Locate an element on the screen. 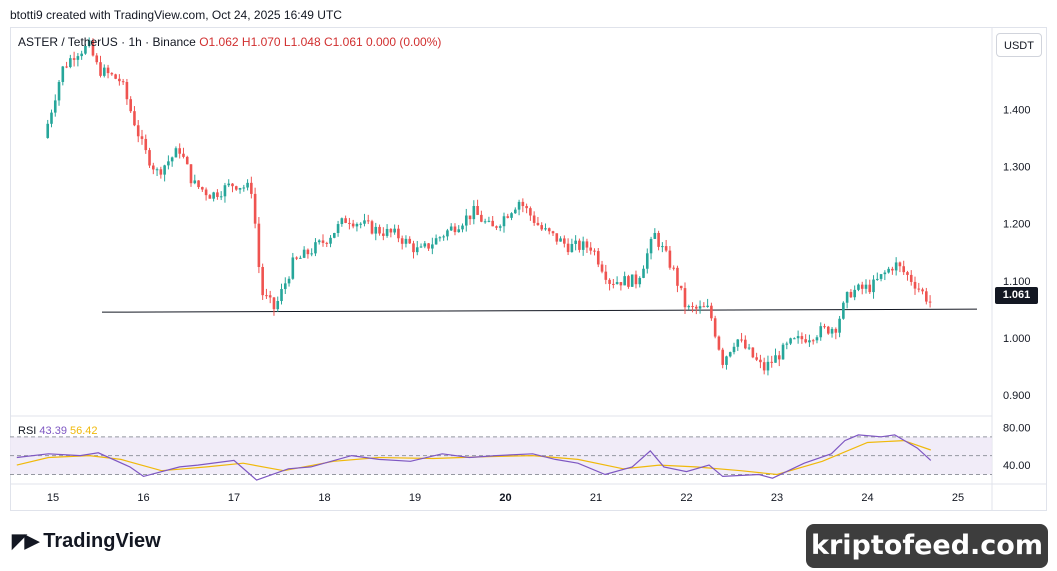 The width and height of the screenshot is (1057, 571). last-price-label: 1.061 is located at coordinates (1016, 295).